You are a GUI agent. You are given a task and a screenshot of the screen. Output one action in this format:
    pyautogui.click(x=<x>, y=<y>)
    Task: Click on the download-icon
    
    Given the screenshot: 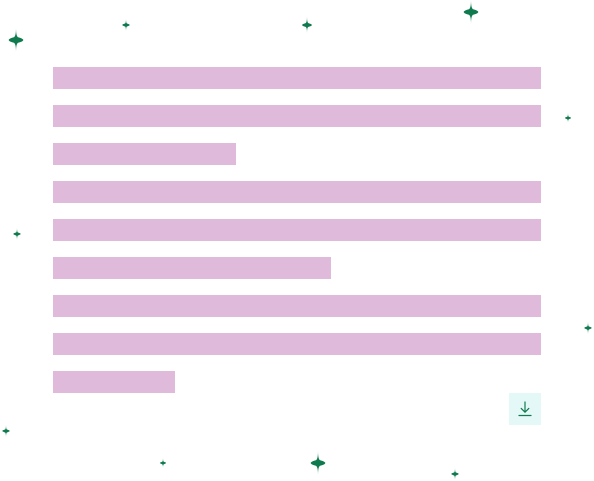 What is the action you would take?
    pyautogui.click(x=525, y=409)
    